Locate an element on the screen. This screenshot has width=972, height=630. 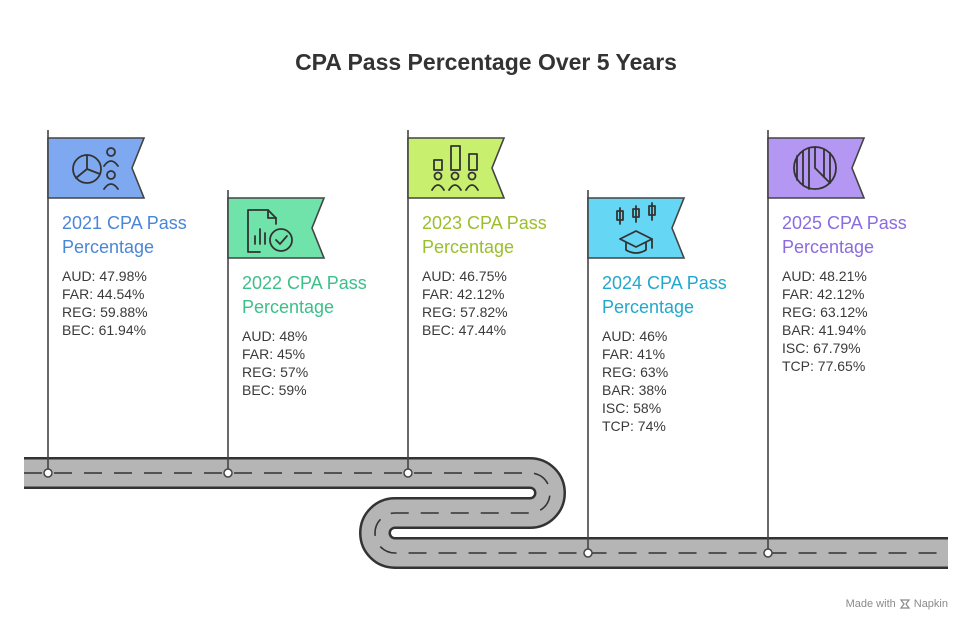
footer-made-with: Made with is located at coordinates (870, 604).